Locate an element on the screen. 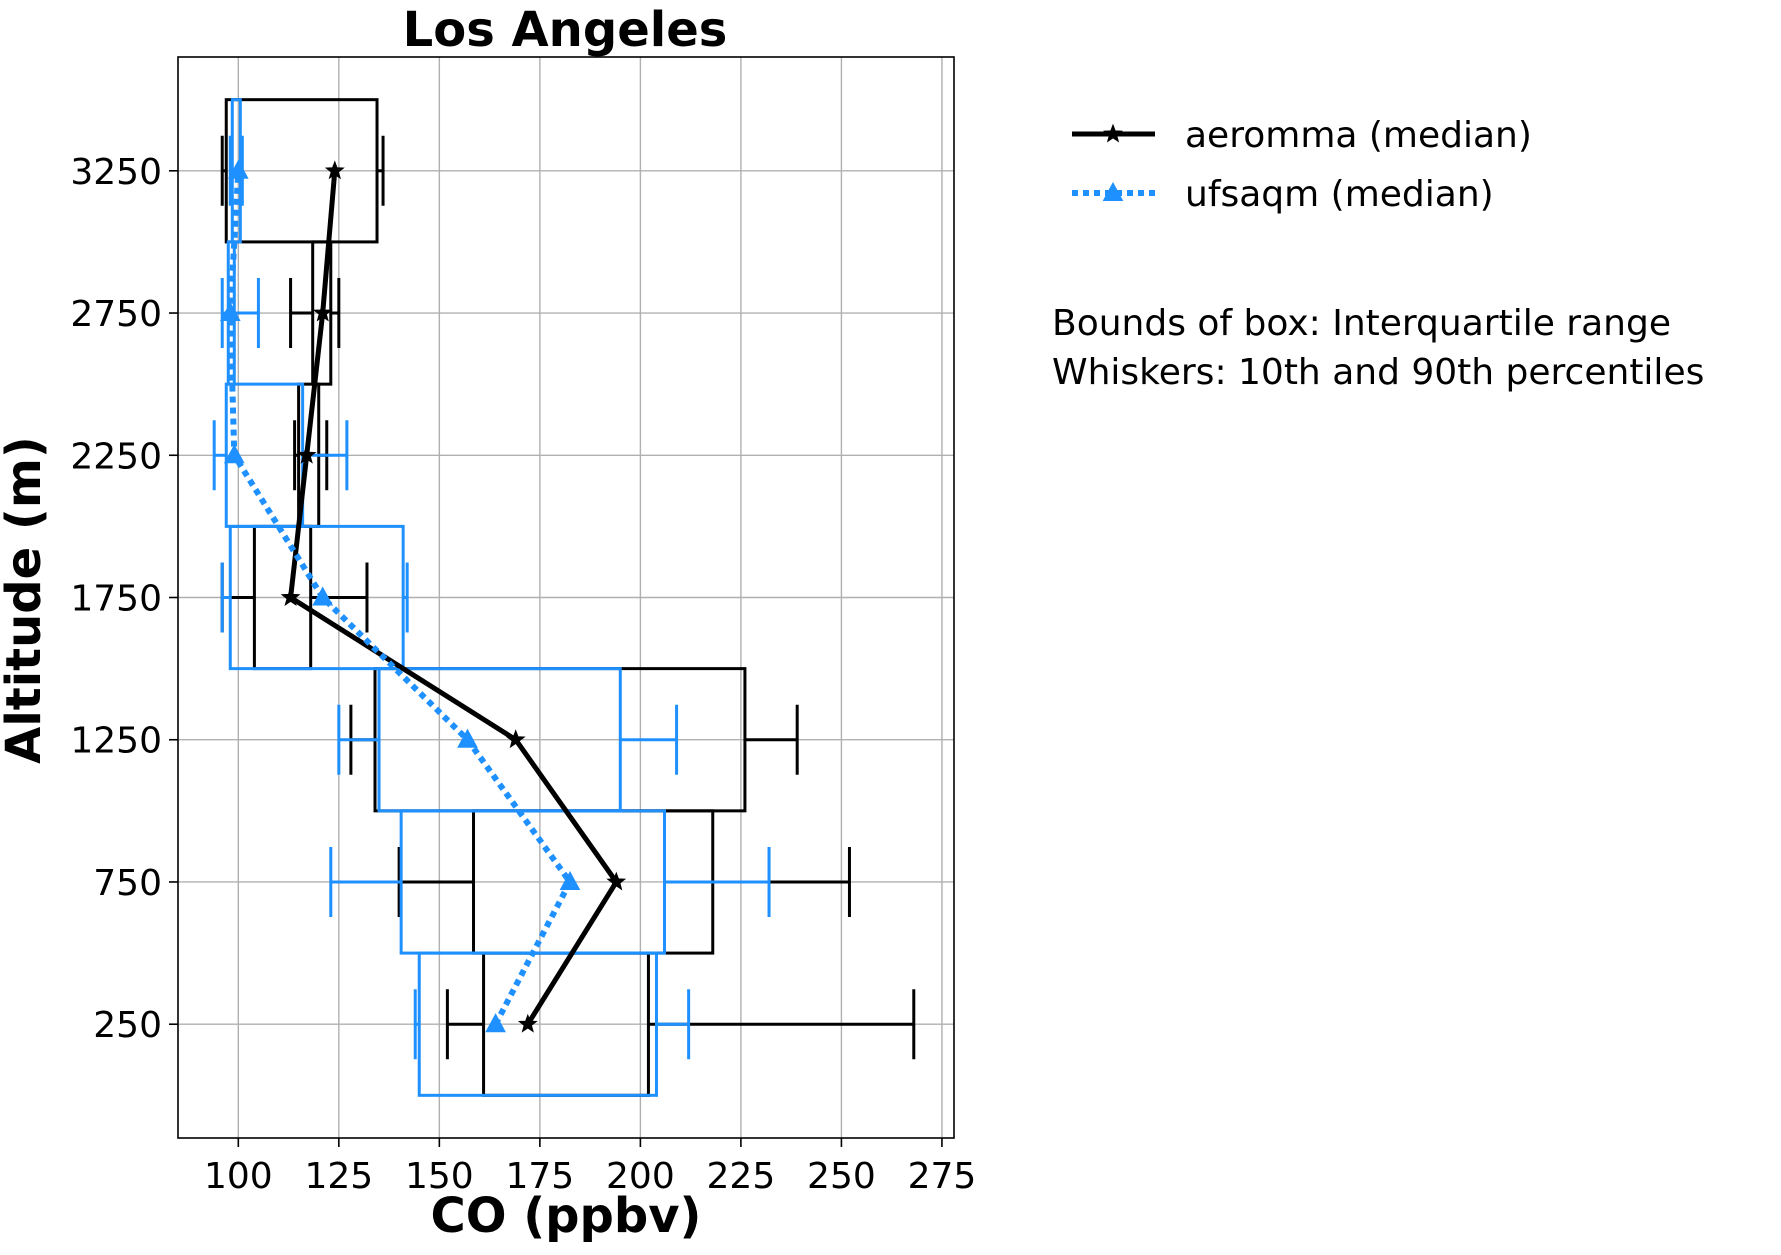  x-tick-label-0: 100 is located at coordinates (238, 1176).